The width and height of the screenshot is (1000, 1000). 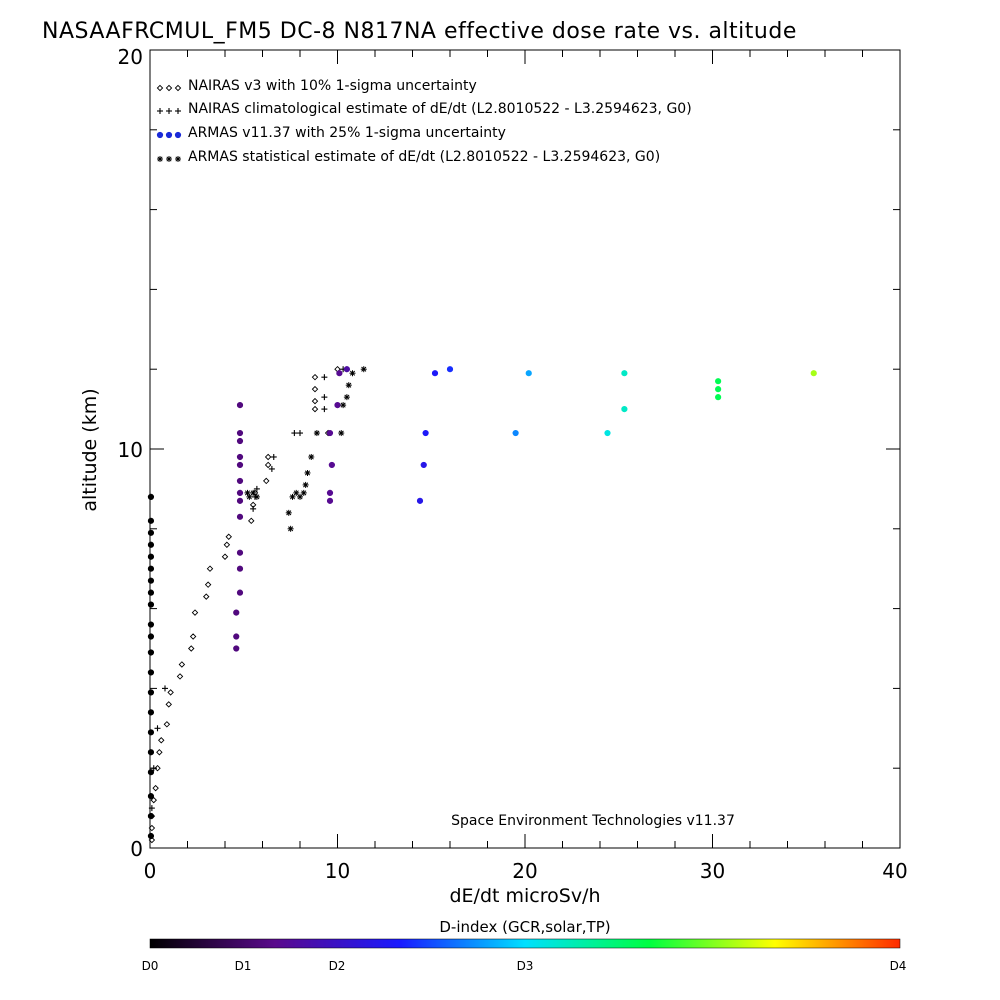 What do you see at coordinates (337, 871) in the screenshot?
I see `x-tick-label-10: 10` at bounding box center [337, 871].